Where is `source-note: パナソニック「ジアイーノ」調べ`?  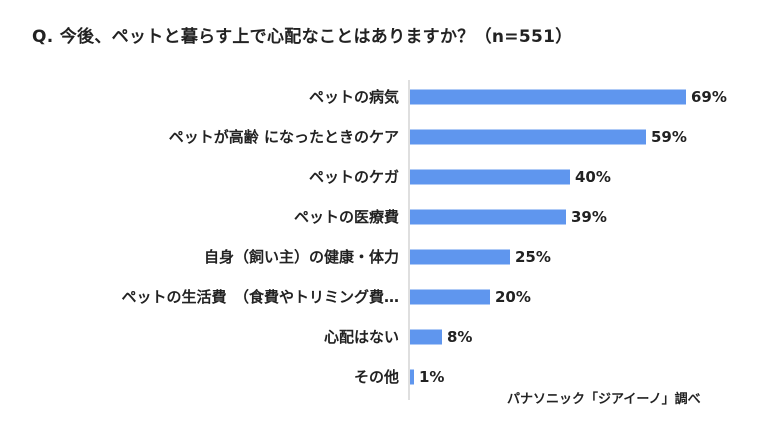
source-note: パナソニック「ジアイーノ」調べ is located at coordinates (604, 399).